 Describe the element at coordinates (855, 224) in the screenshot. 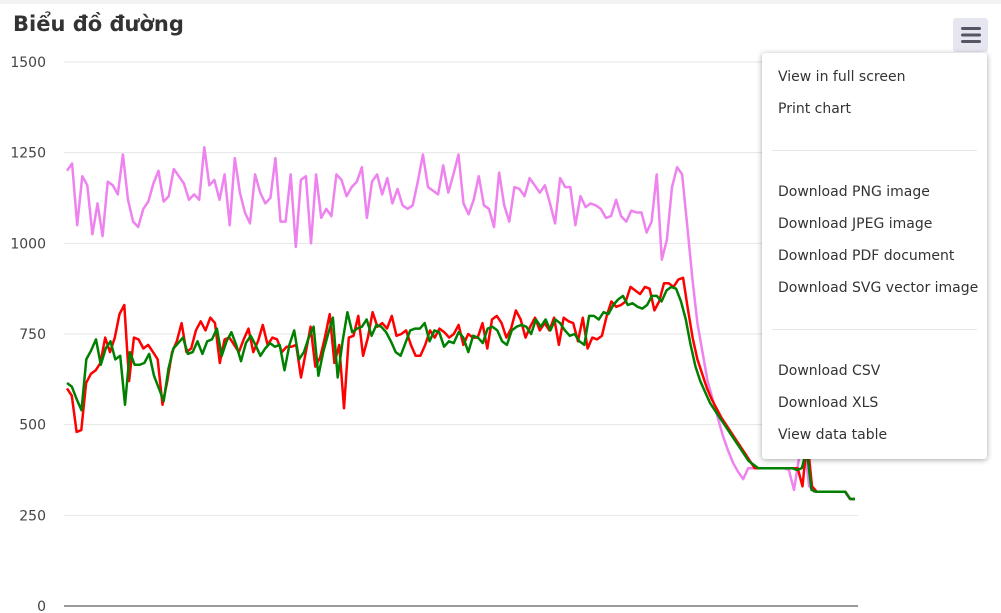

I see `menu-item-download-jpeg: Download JPEG image` at that location.